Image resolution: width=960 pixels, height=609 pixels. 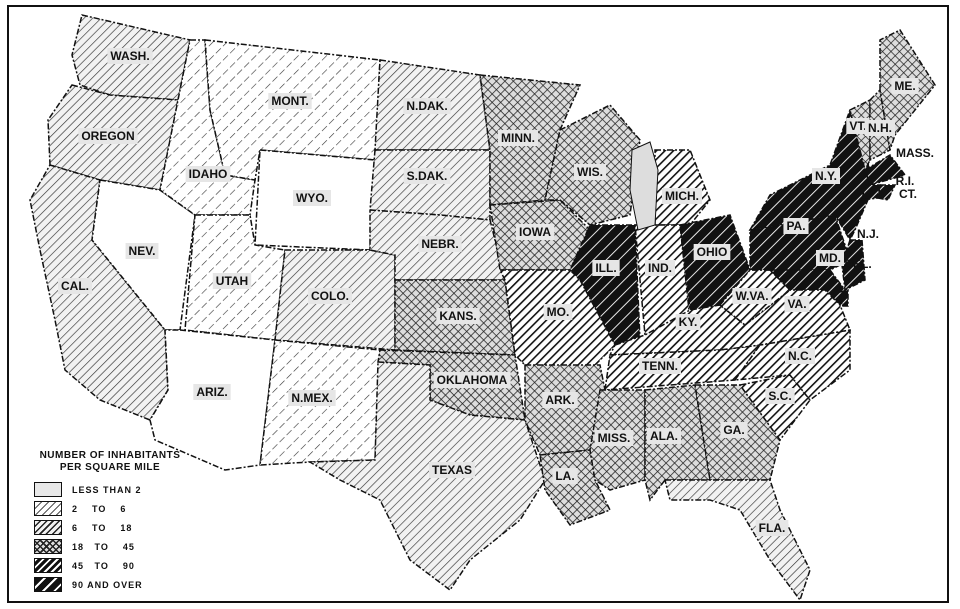 I want to click on state-label-me: ME., so click(x=904, y=86).